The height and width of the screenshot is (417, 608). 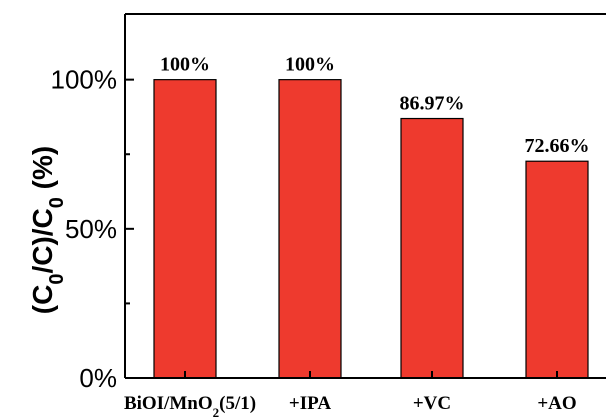 I want to click on x-tick-label-1: +IPA, so click(x=310, y=403).